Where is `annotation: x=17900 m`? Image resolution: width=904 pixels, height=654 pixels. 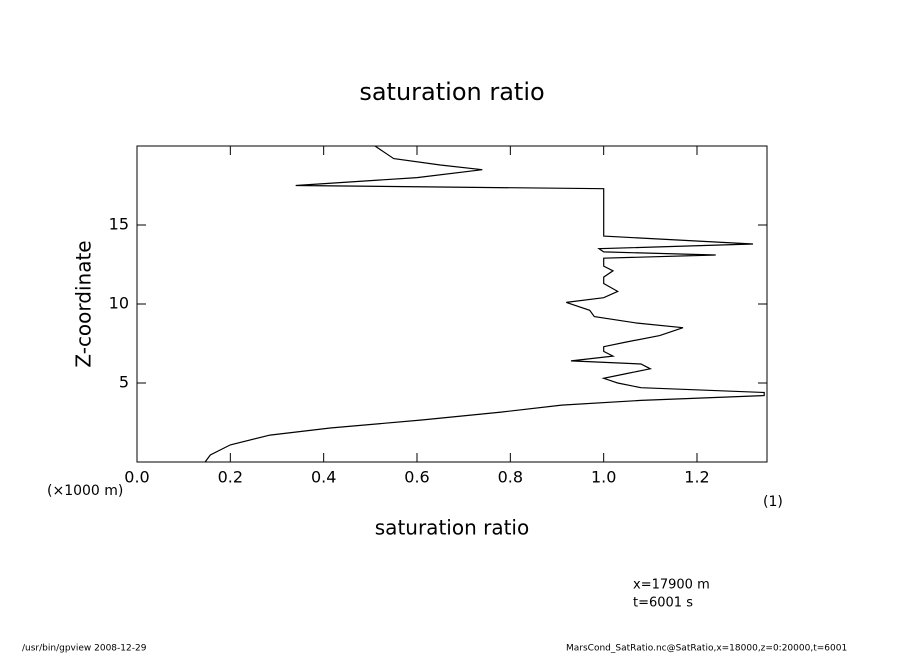 annotation: x=17900 m is located at coordinates (671, 585).